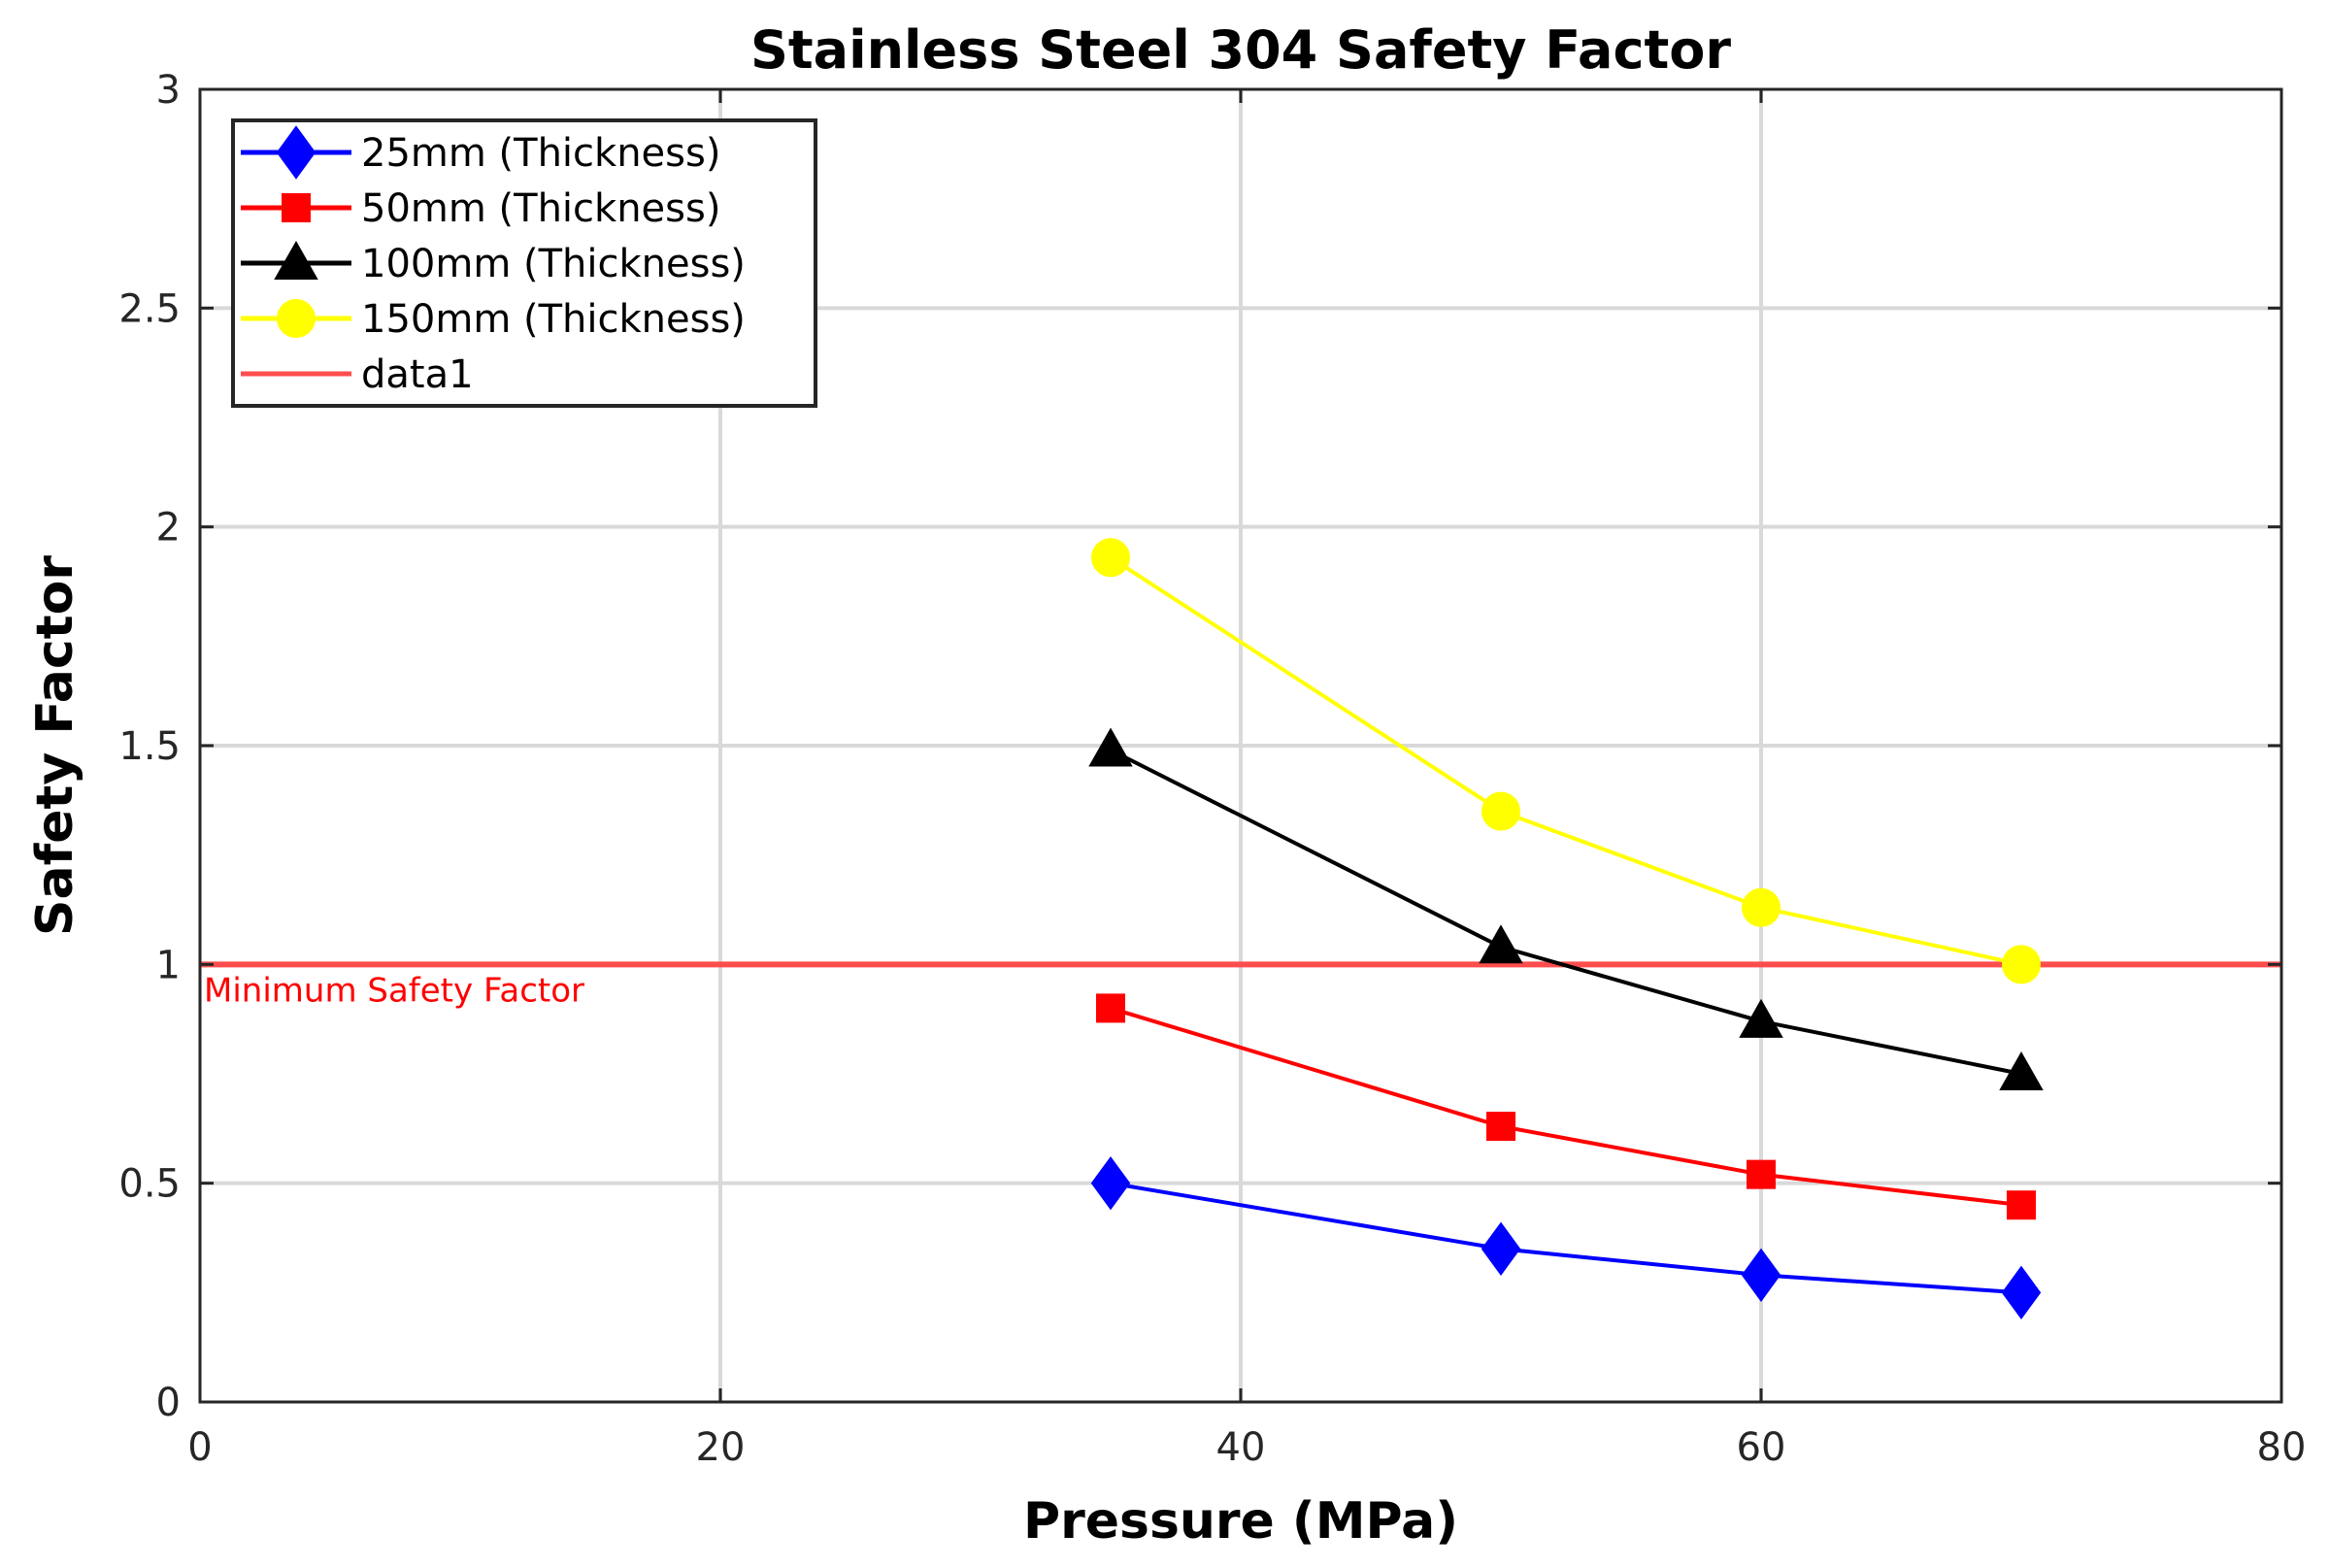 The height and width of the screenshot is (1568, 2330). What do you see at coordinates (1240, 50) in the screenshot?
I see `chart-title: Stainless Steel 304 Safety Factor` at bounding box center [1240, 50].